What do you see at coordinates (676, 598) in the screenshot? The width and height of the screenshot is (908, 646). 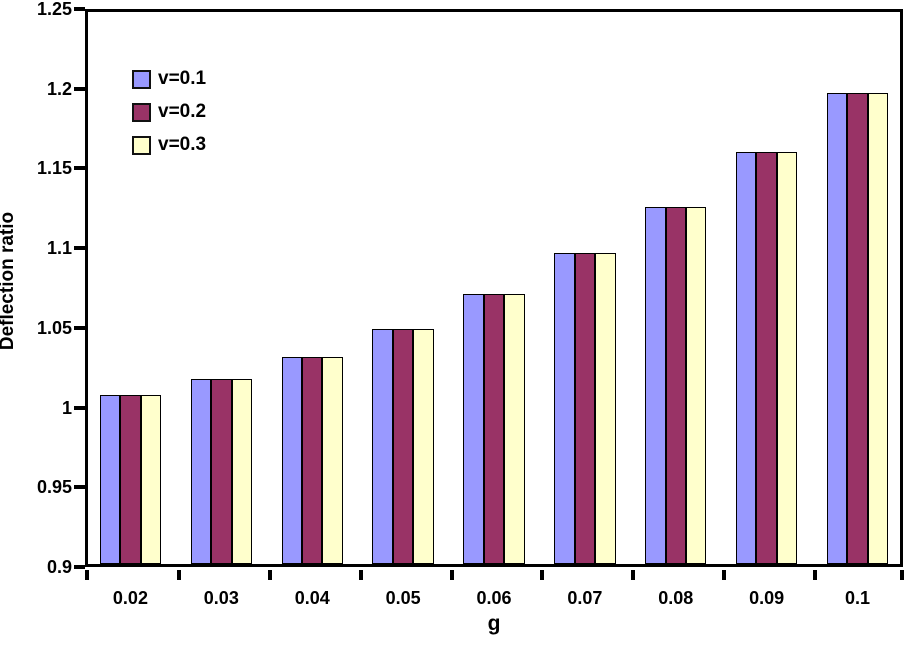 I see `x-axis-category-label: 0.08` at bounding box center [676, 598].